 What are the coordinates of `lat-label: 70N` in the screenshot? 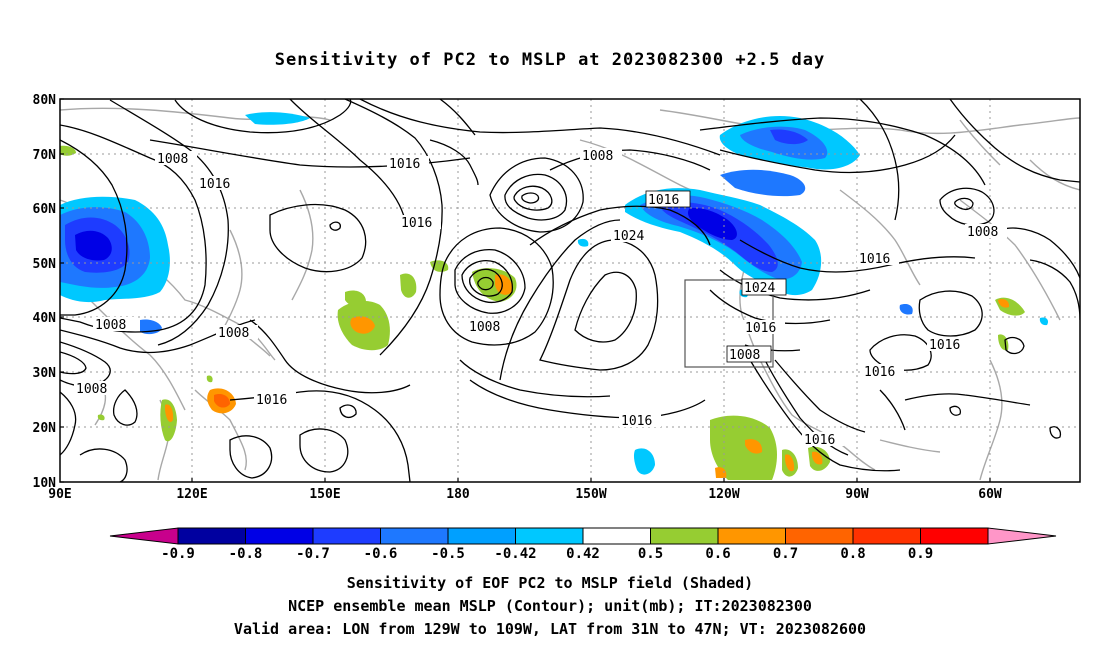 It's located at (45, 155).